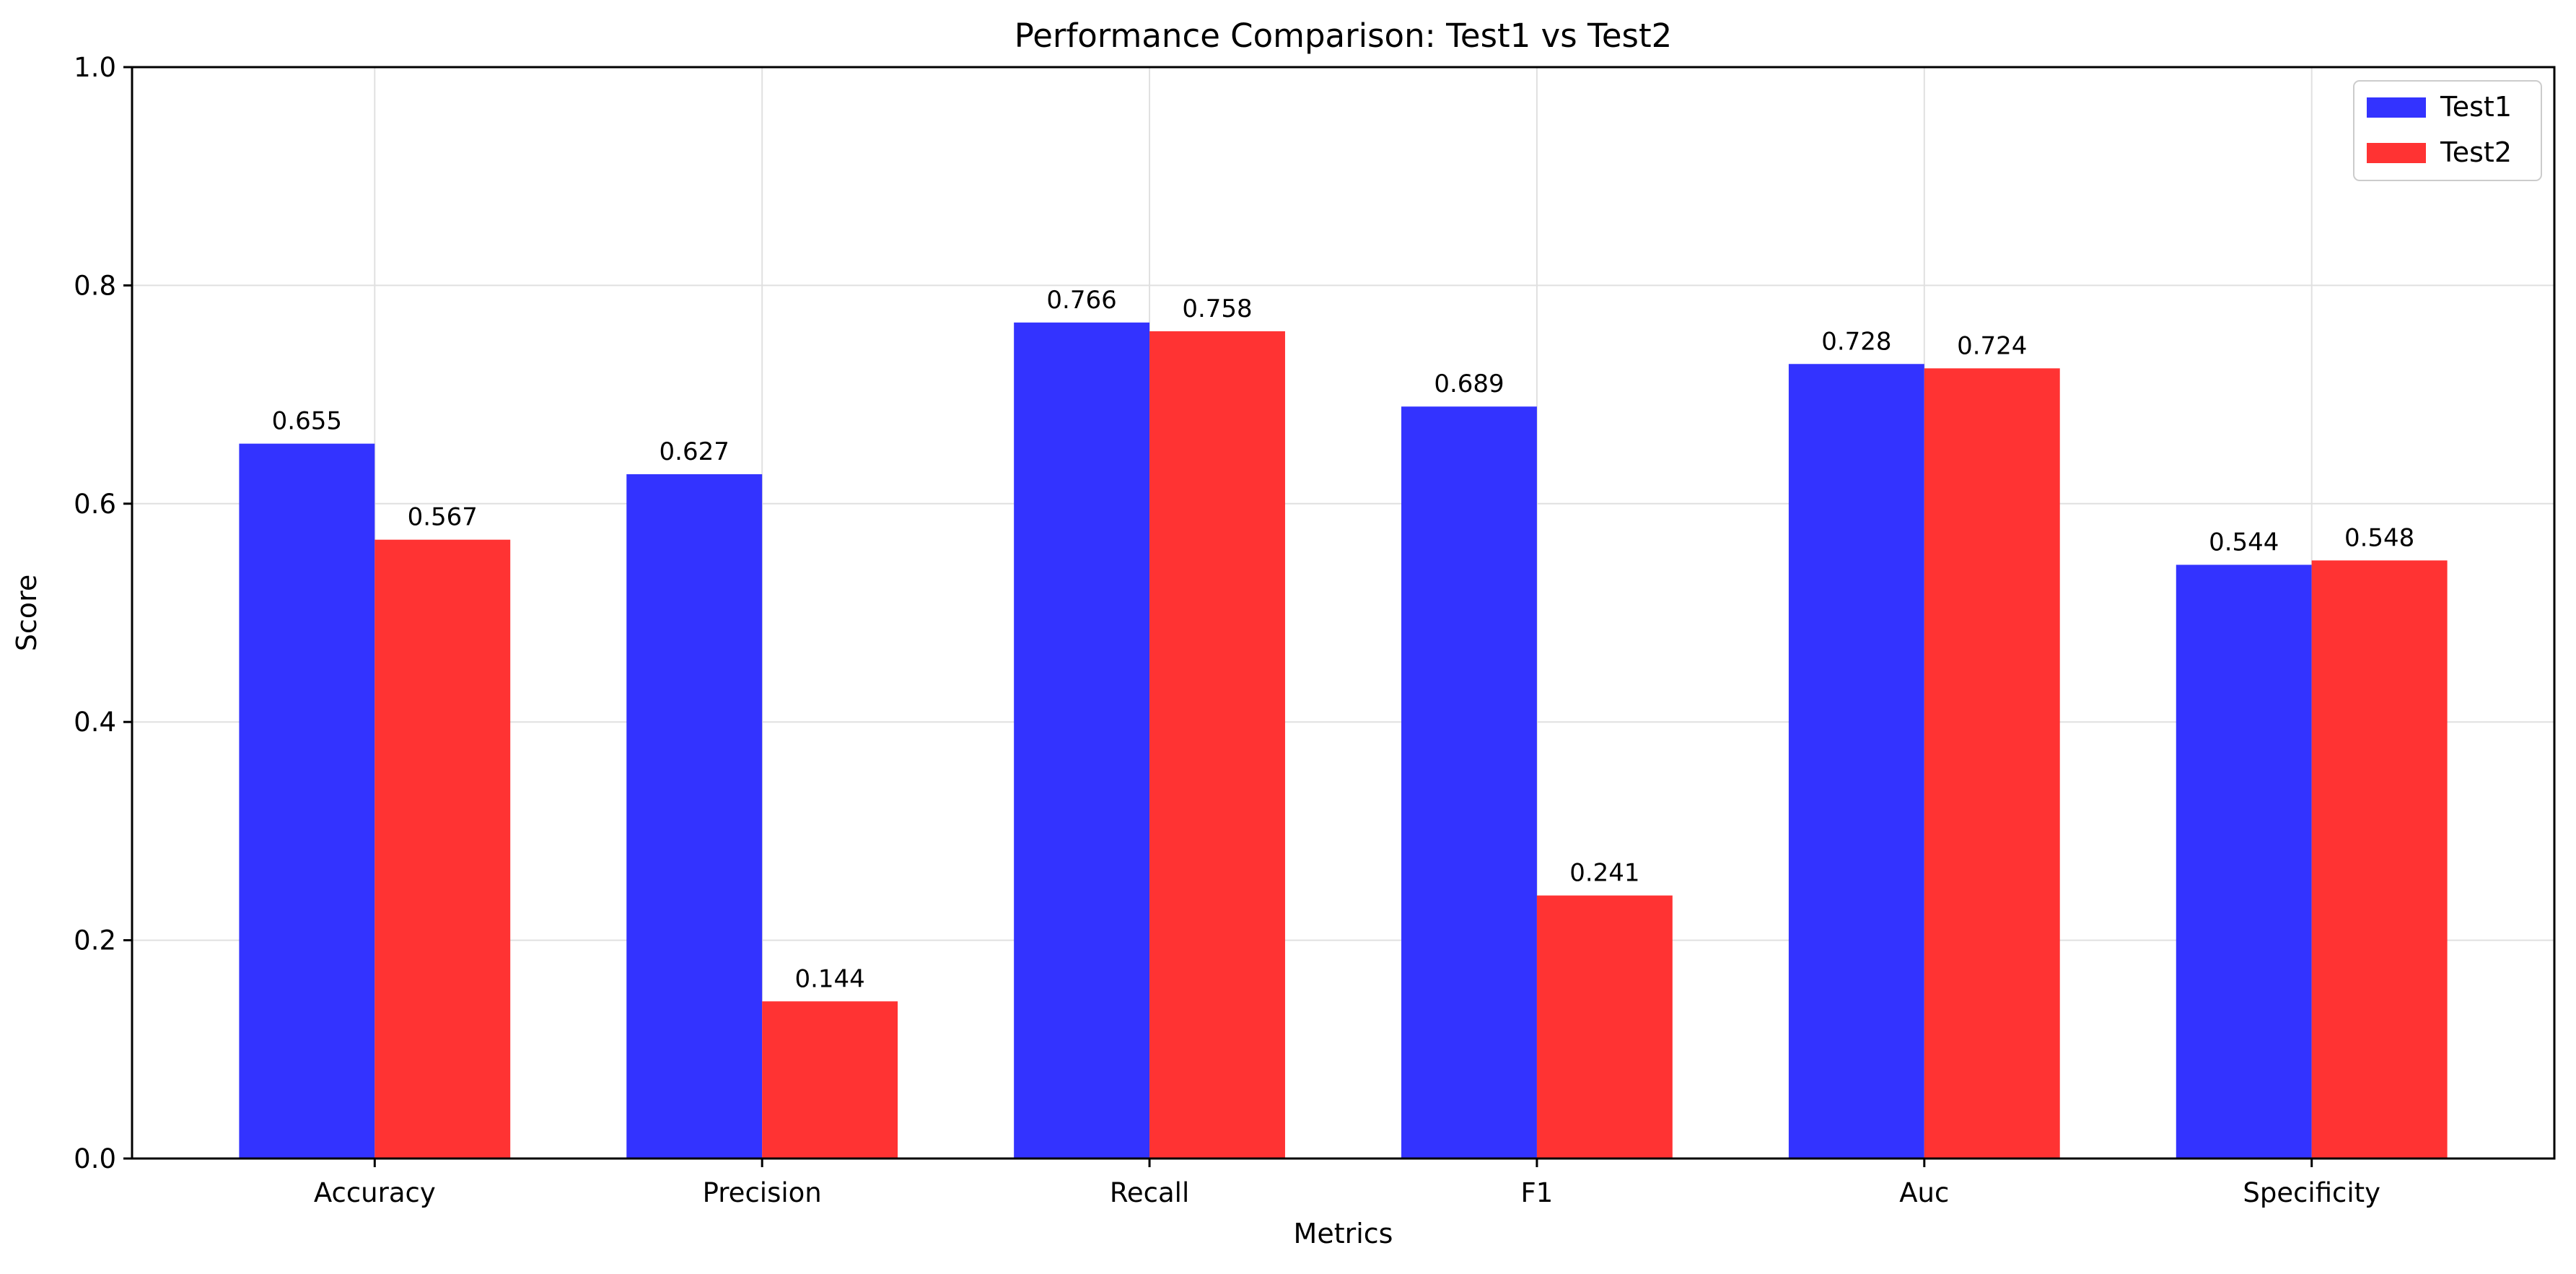 The height and width of the screenshot is (1274, 2576). What do you see at coordinates (27, 613) in the screenshot?
I see `y-axis-label: Score` at bounding box center [27, 613].